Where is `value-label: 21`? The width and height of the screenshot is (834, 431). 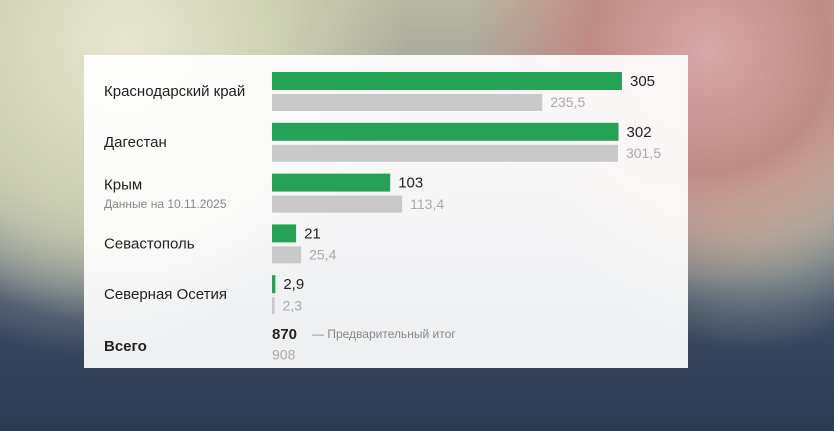
value-label: 21 is located at coordinates (312, 233).